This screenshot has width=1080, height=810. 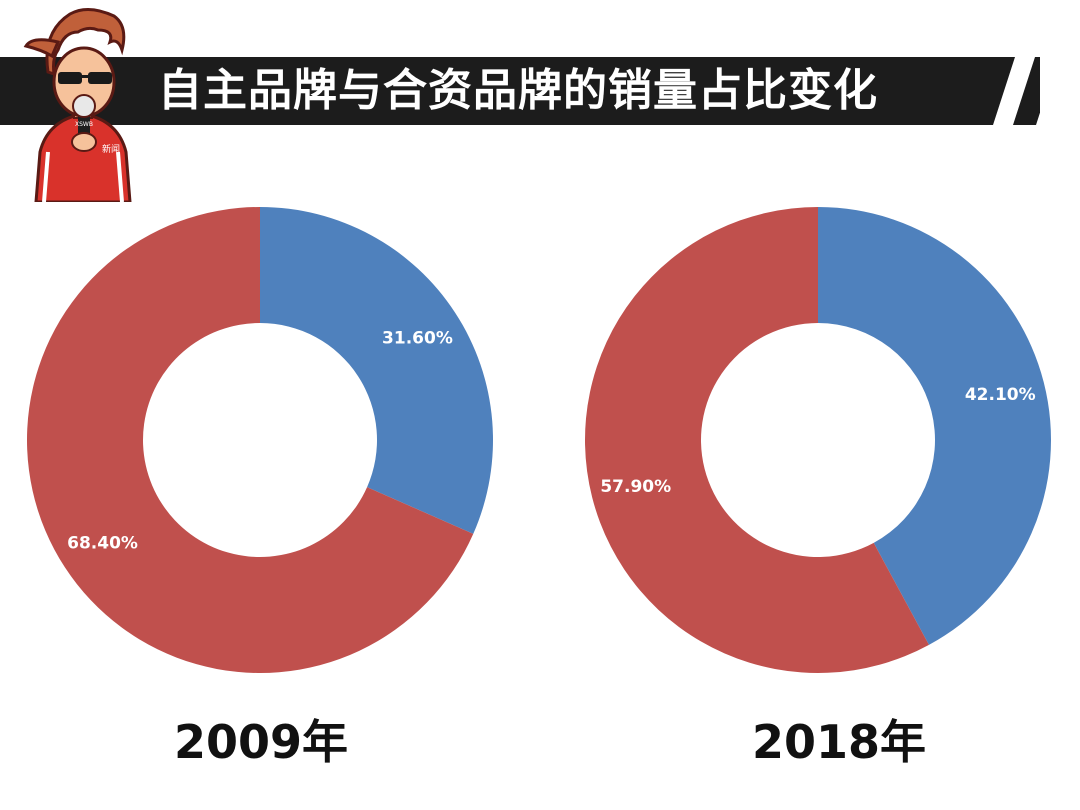 I want to click on reporter-mascot-icon: 新闻 XSWB, so click(x=77, y=105).